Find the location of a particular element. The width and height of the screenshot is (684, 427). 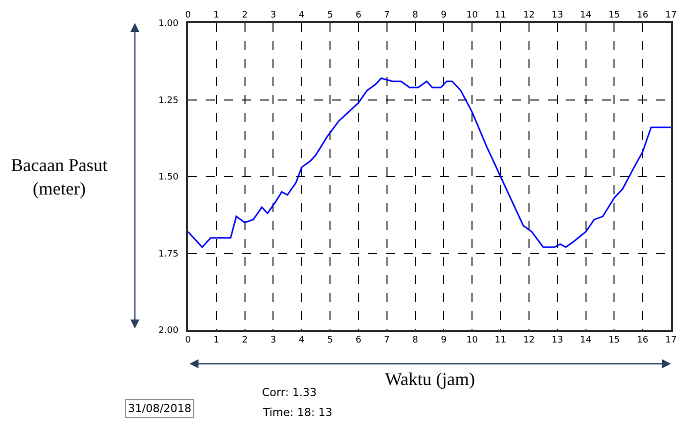

x-tick-label: 3 is located at coordinates (273, 15).